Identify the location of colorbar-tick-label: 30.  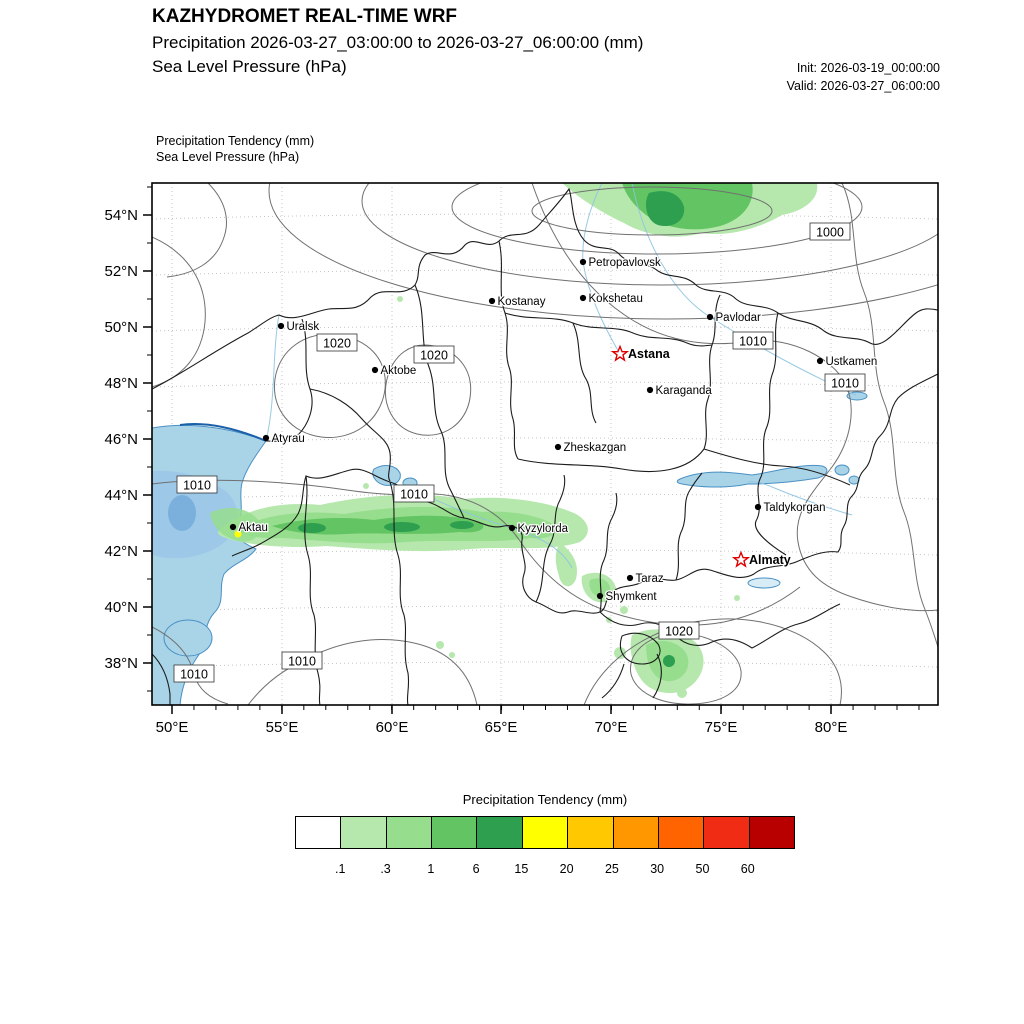
(657, 869).